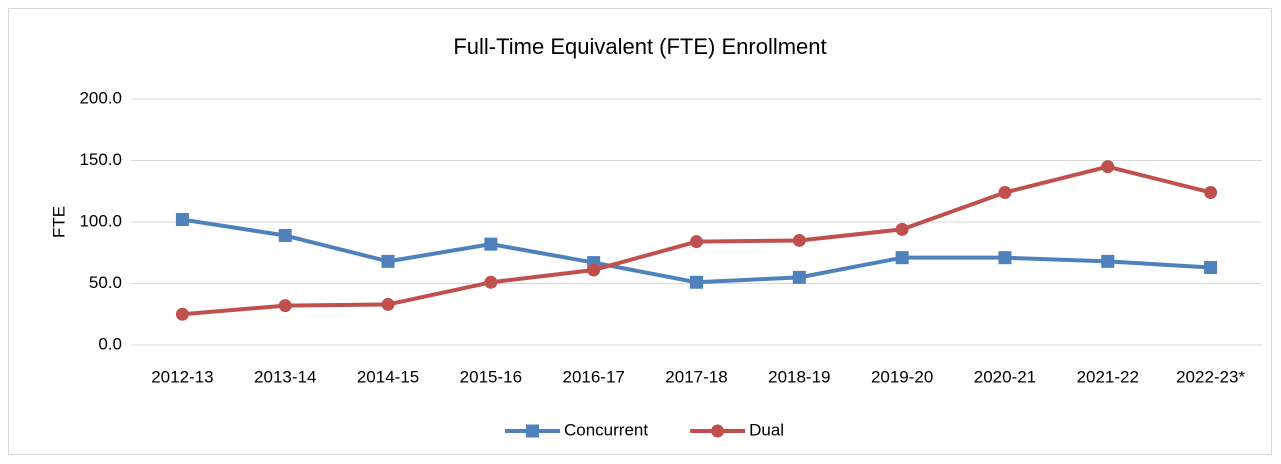 Image resolution: width=1281 pixels, height=464 pixels. I want to click on chart-title: Full-Time Equivalent (FTE) Enrollment, so click(639, 46).